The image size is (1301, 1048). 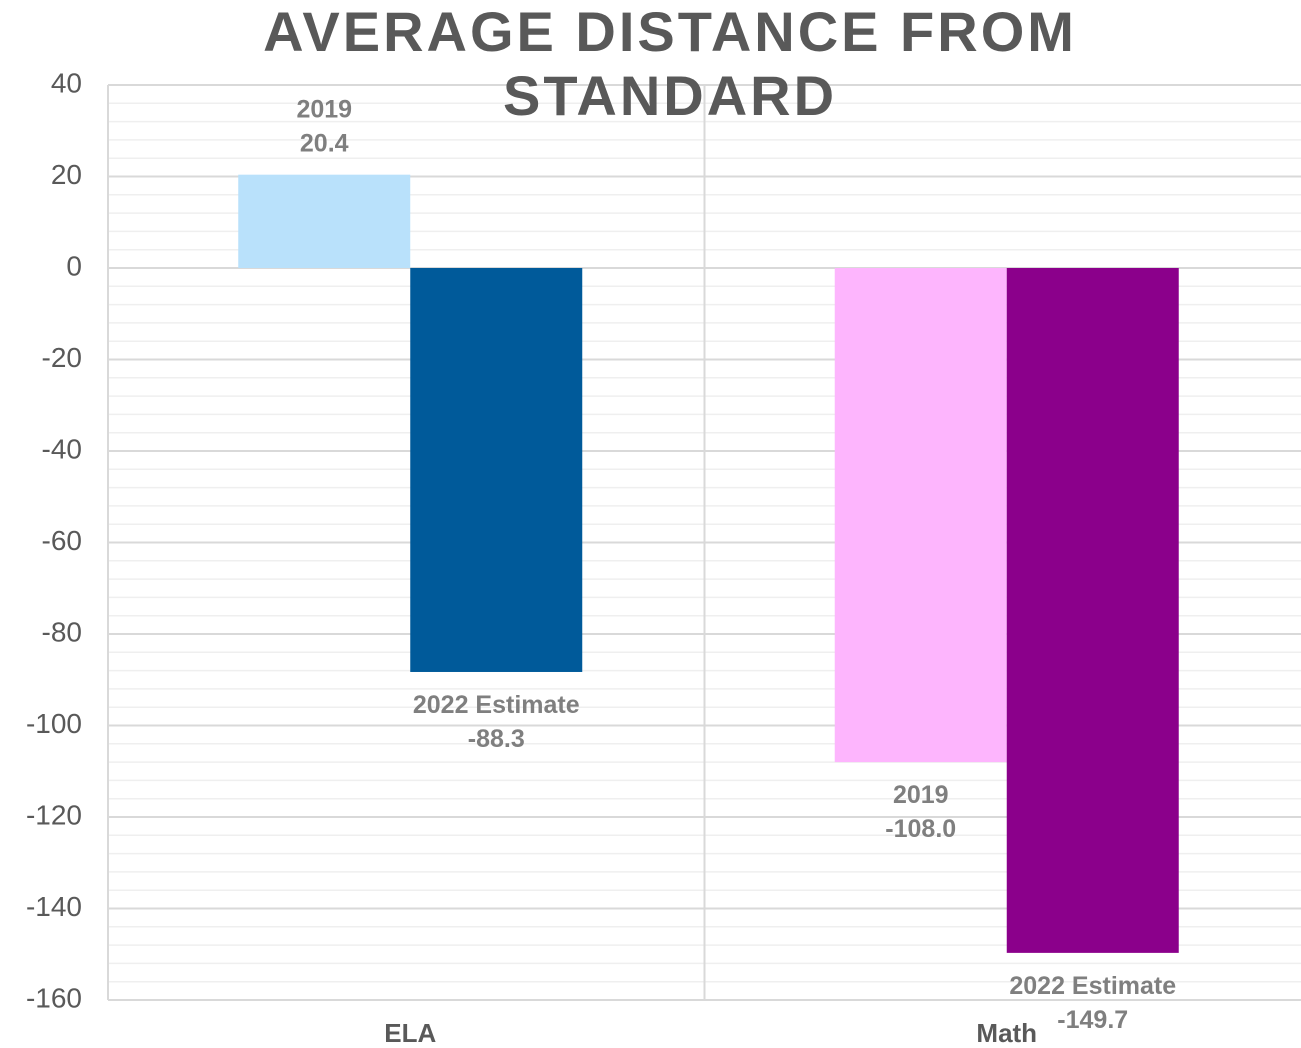 What do you see at coordinates (1006, 1033) in the screenshot?
I see `x-tick-label: Math` at bounding box center [1006, 1033].